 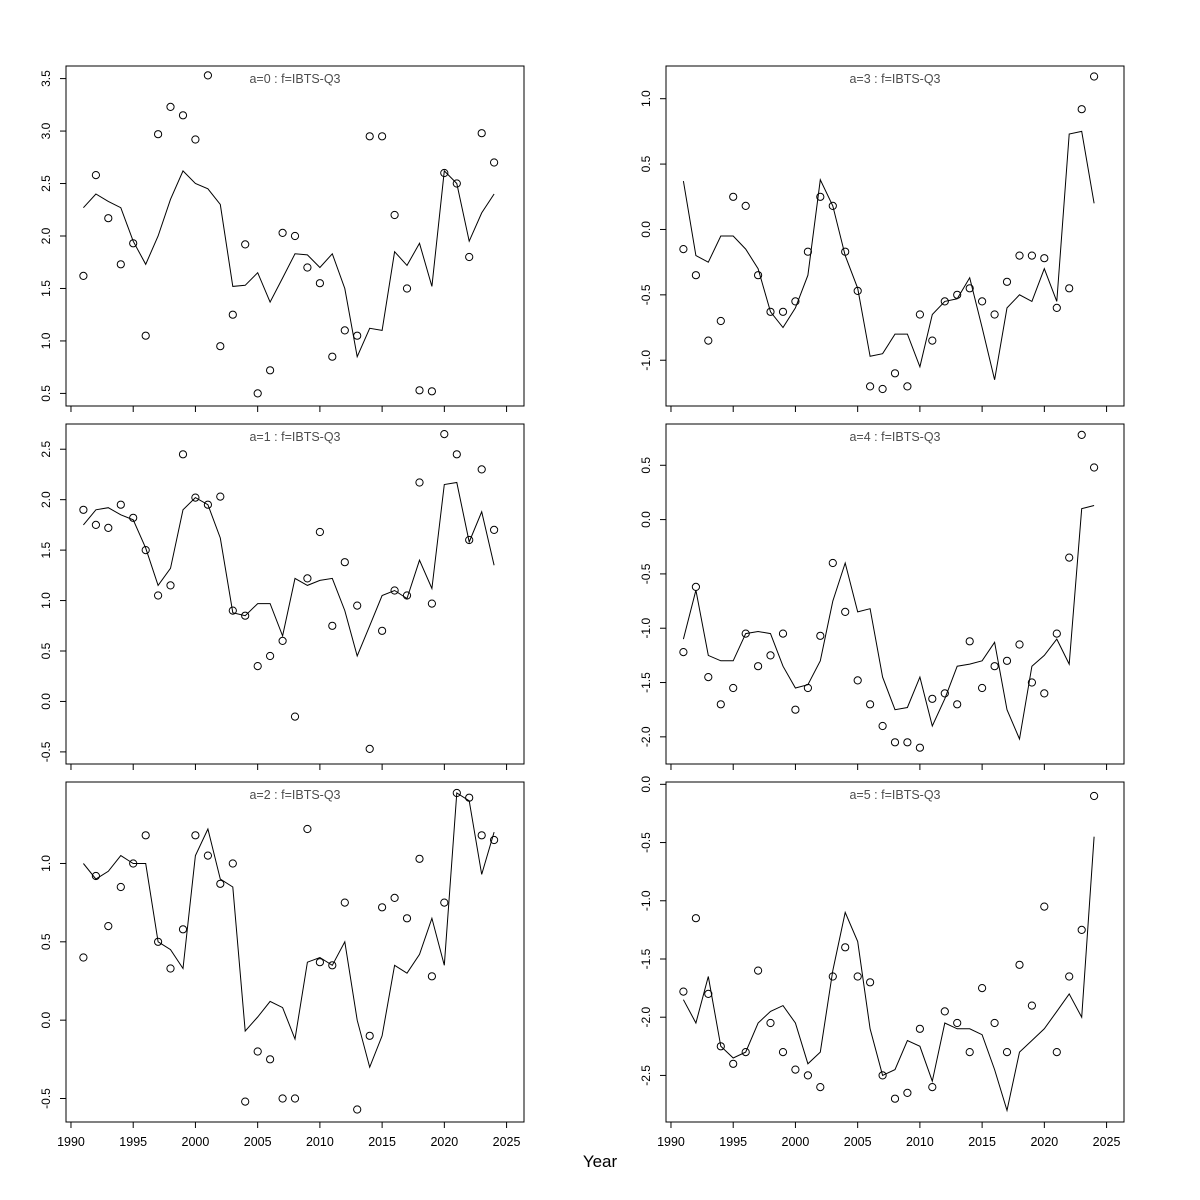 I want to click on panel-a4: a=4 : f=IBTS-Q3 -2.0 -1.5 -1.0 -0.5 0.0 0.5, so click(x=900, y=593).